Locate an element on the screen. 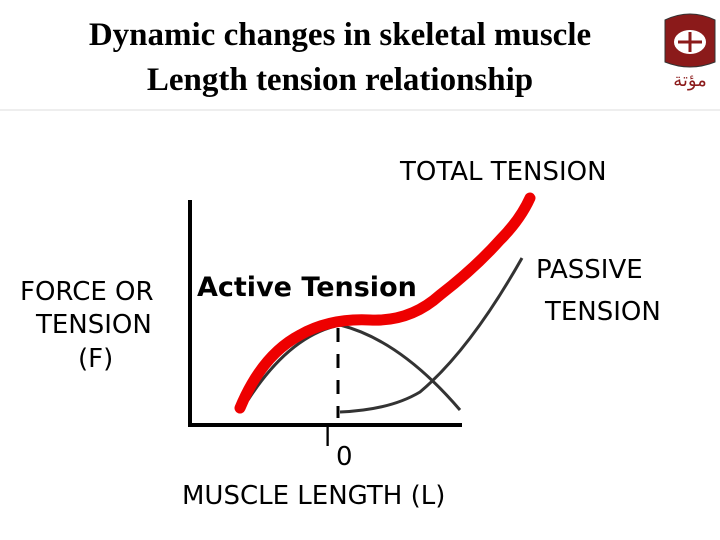 Image resolution: width=720 pixels, height=540 pixels. x-label: MUSCLE LENGTH (L) is located at coordinates (313, 496).